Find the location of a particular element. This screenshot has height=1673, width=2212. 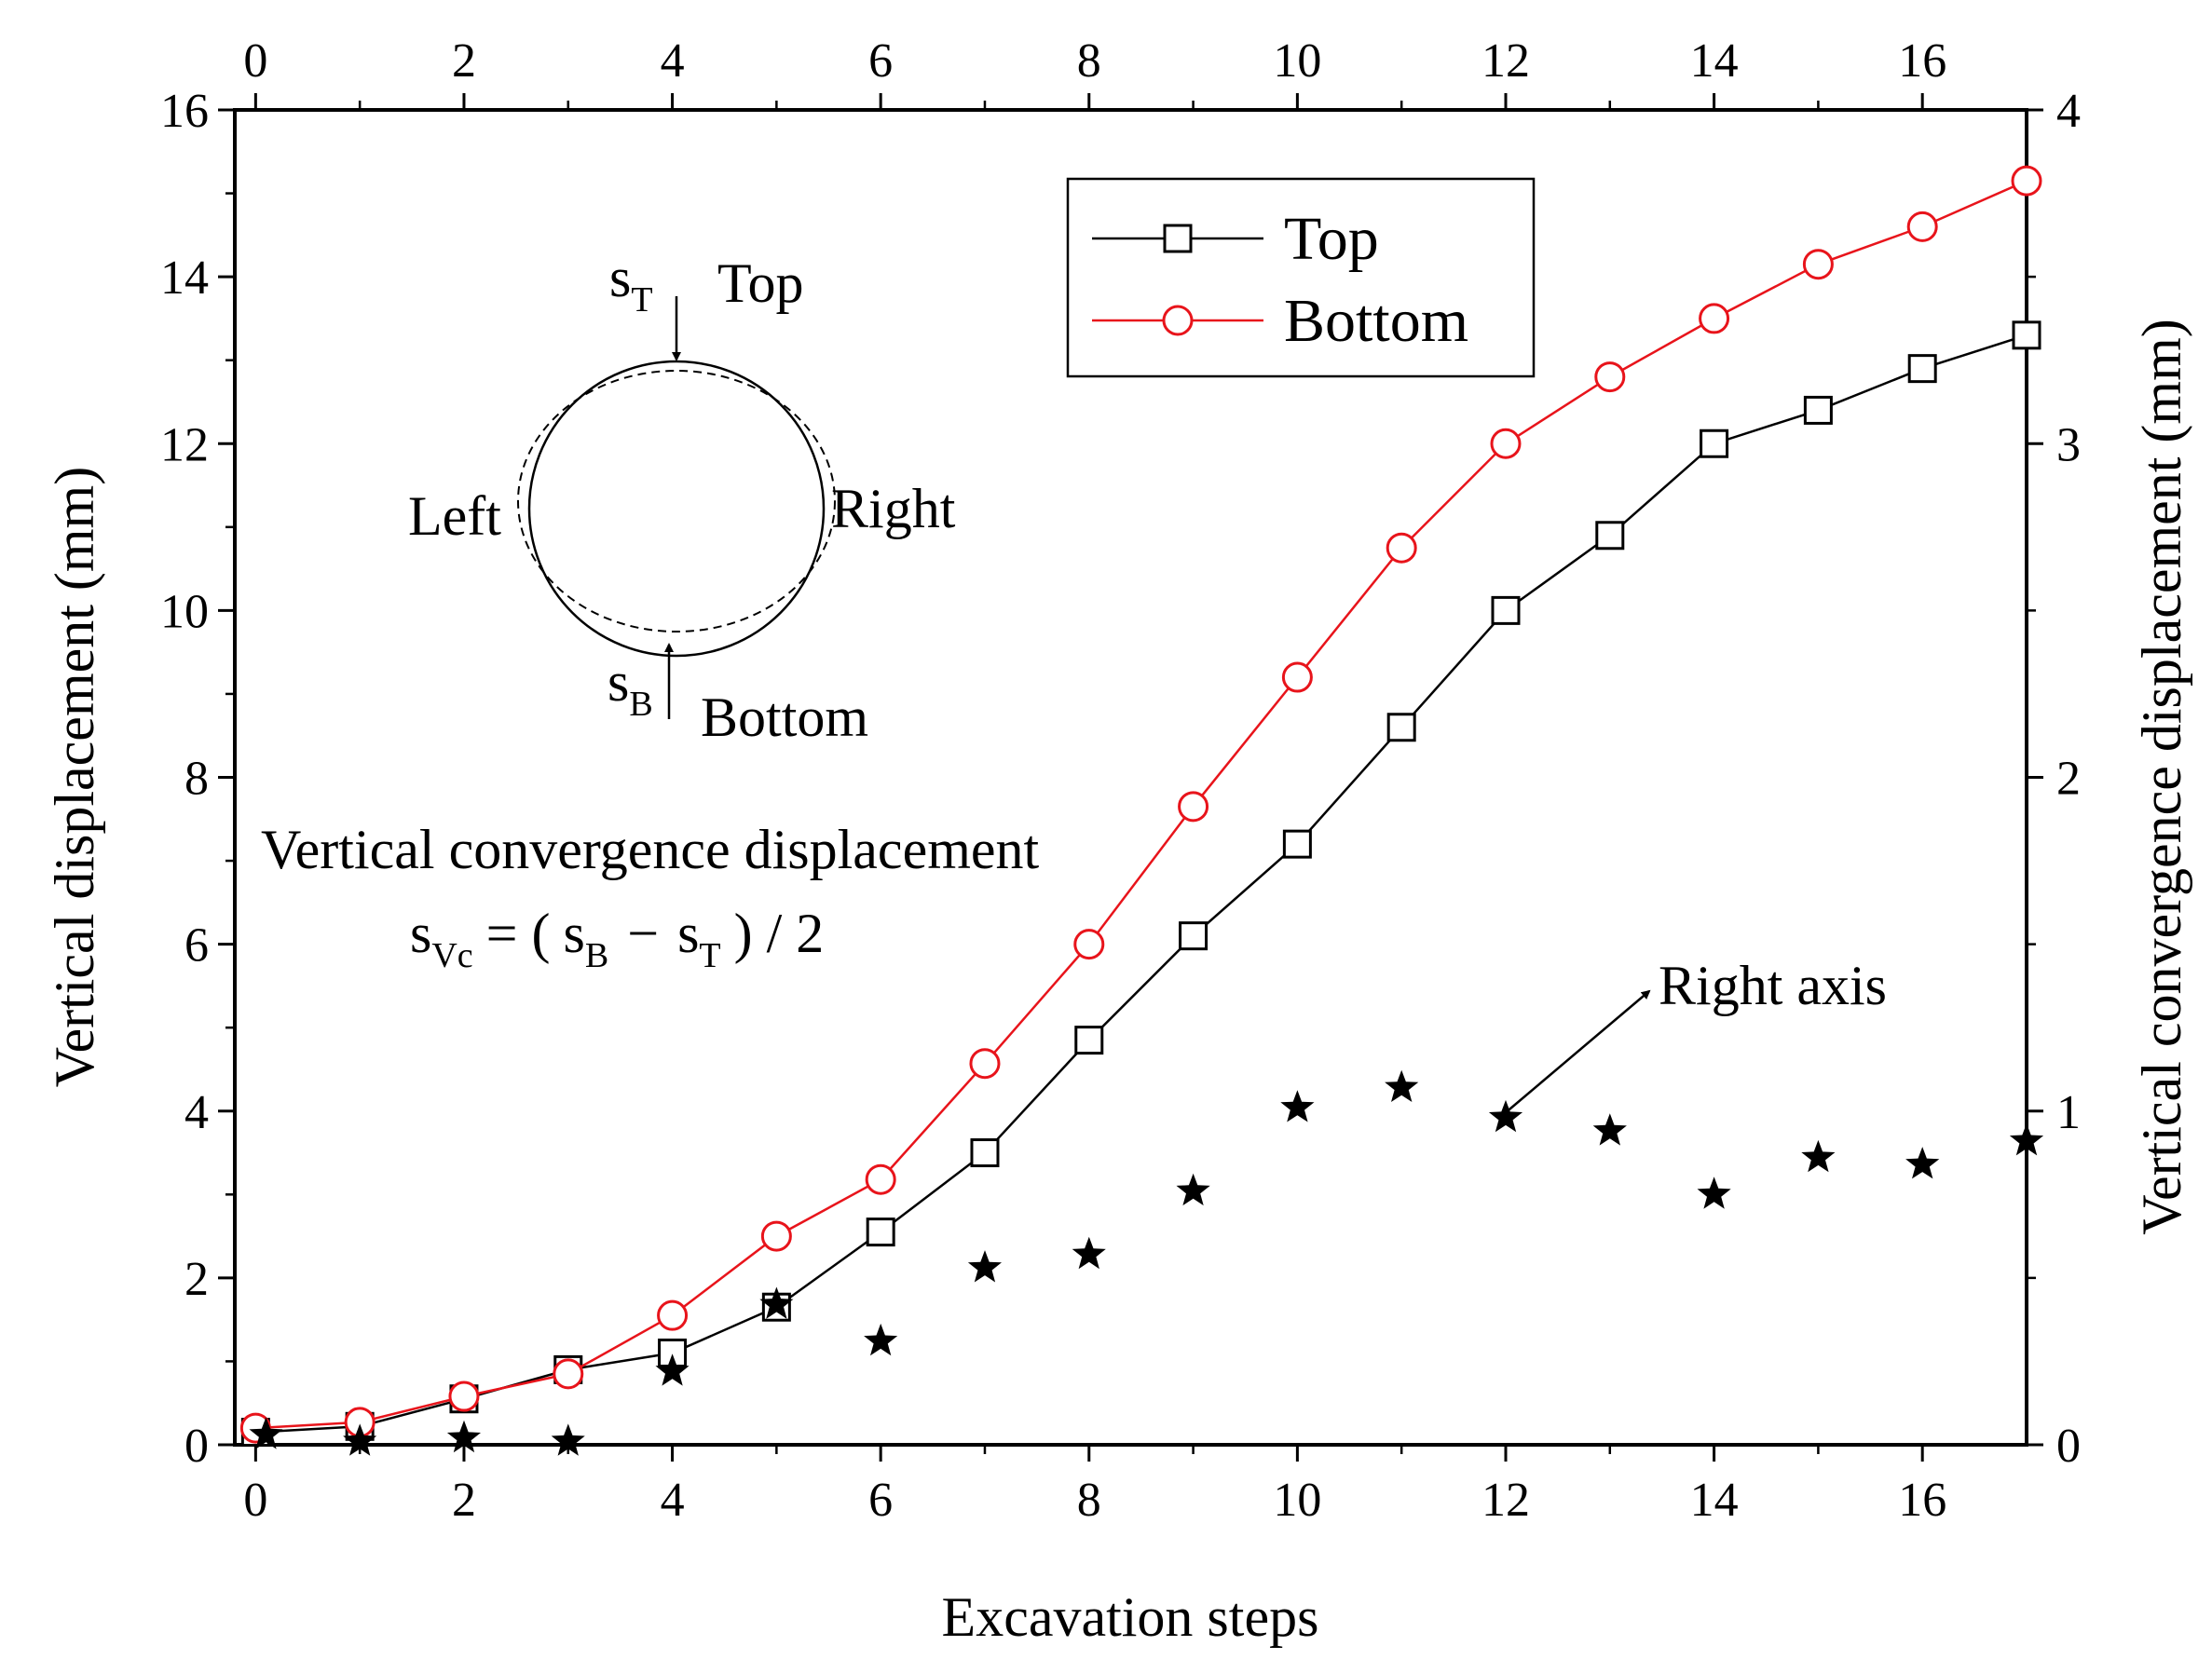

y2-tick-label: 2 is located at coordinates (2068, 779).